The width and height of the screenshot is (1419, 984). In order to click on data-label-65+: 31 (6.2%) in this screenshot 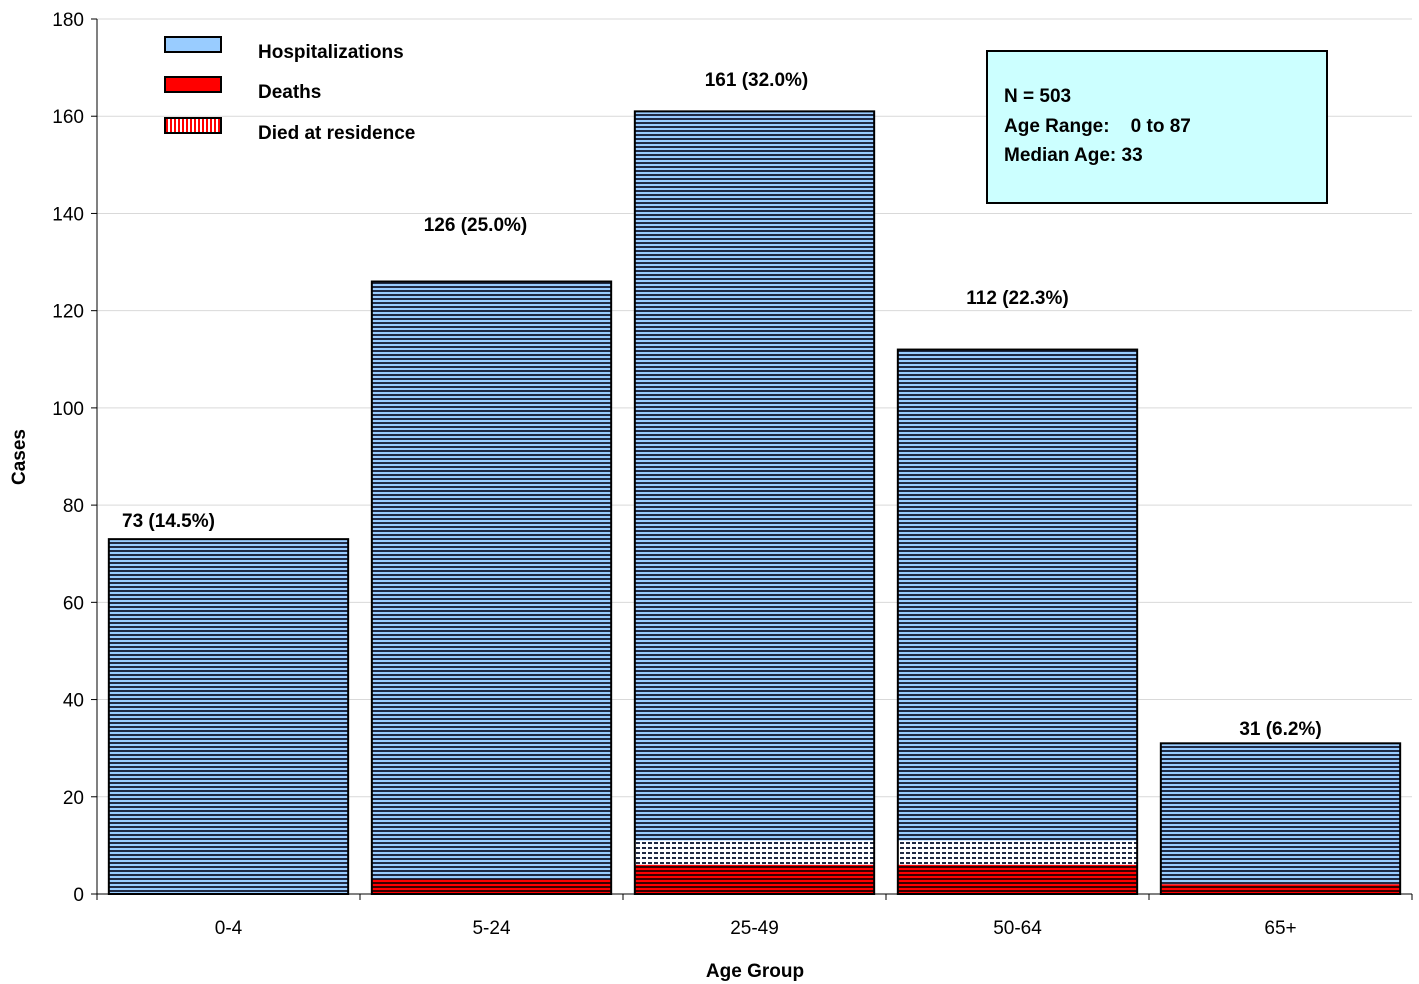, I will do `click(1280, 729)`.